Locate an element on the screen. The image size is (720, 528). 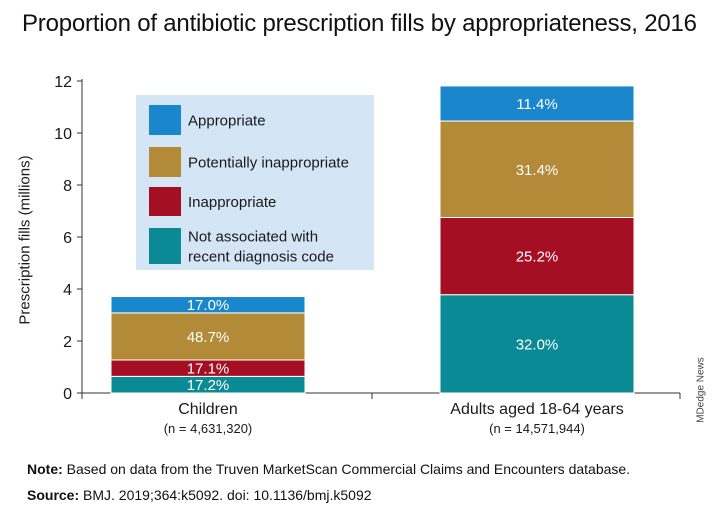
bar-data-label: 17.0% is located at coordinates (208, 305).